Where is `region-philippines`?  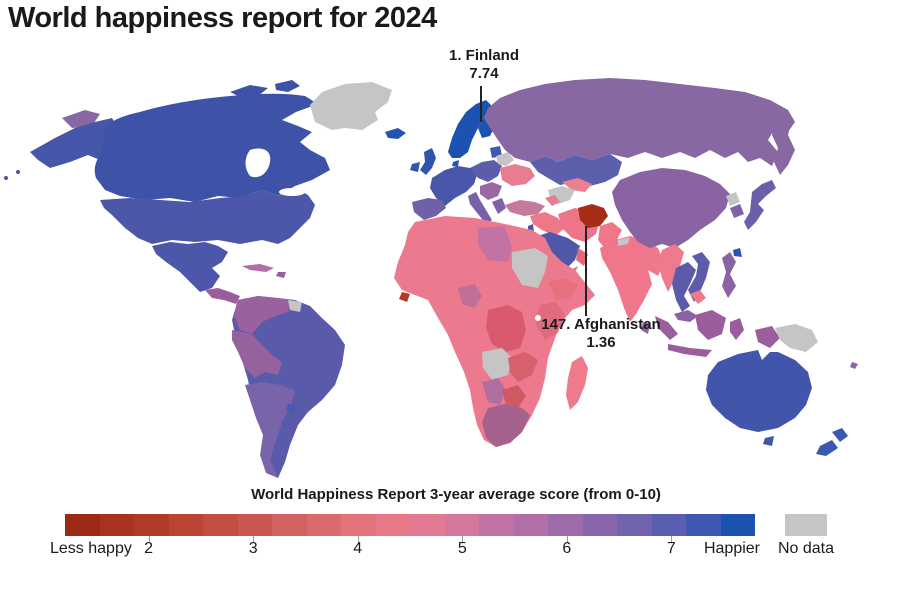
region-philippines is located at coordinates (729, 275).